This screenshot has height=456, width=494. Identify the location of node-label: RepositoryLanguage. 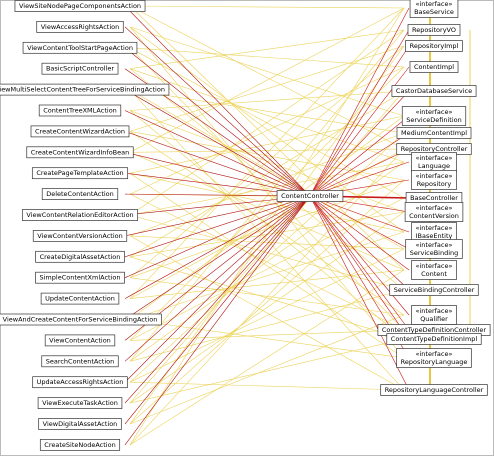
(434, 362).